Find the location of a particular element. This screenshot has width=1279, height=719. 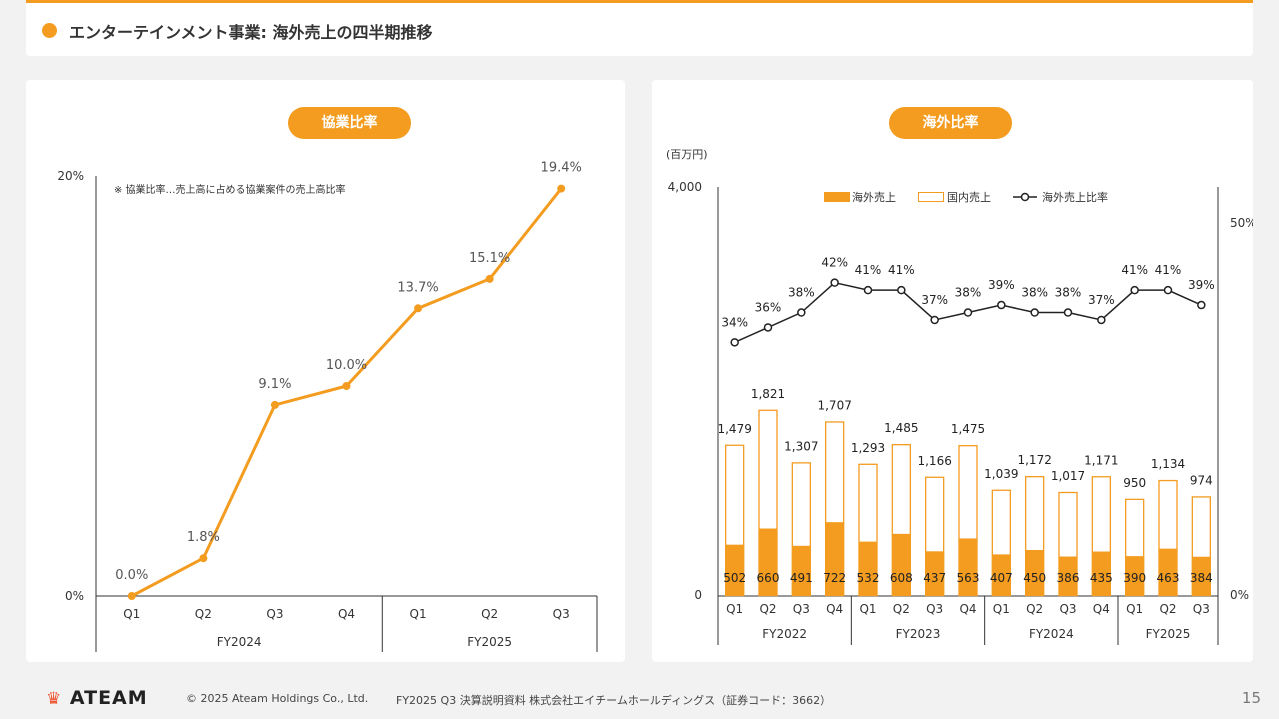

data-label: 15.1% is located at coordinates (489, 258).